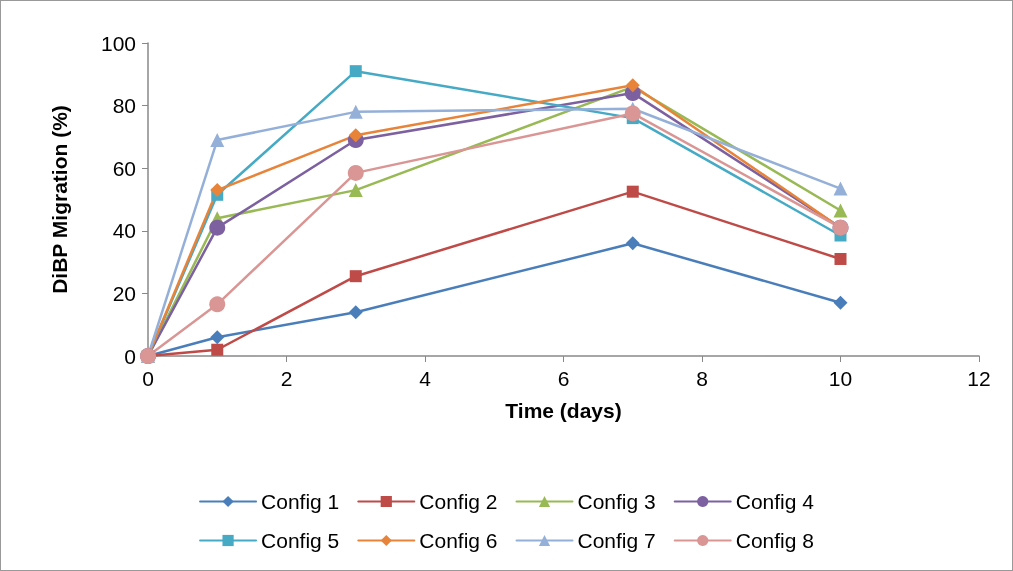  Describe the element at coordinates (130, 356) in the screenshot. I see `y-tick-label: 0` at that location.